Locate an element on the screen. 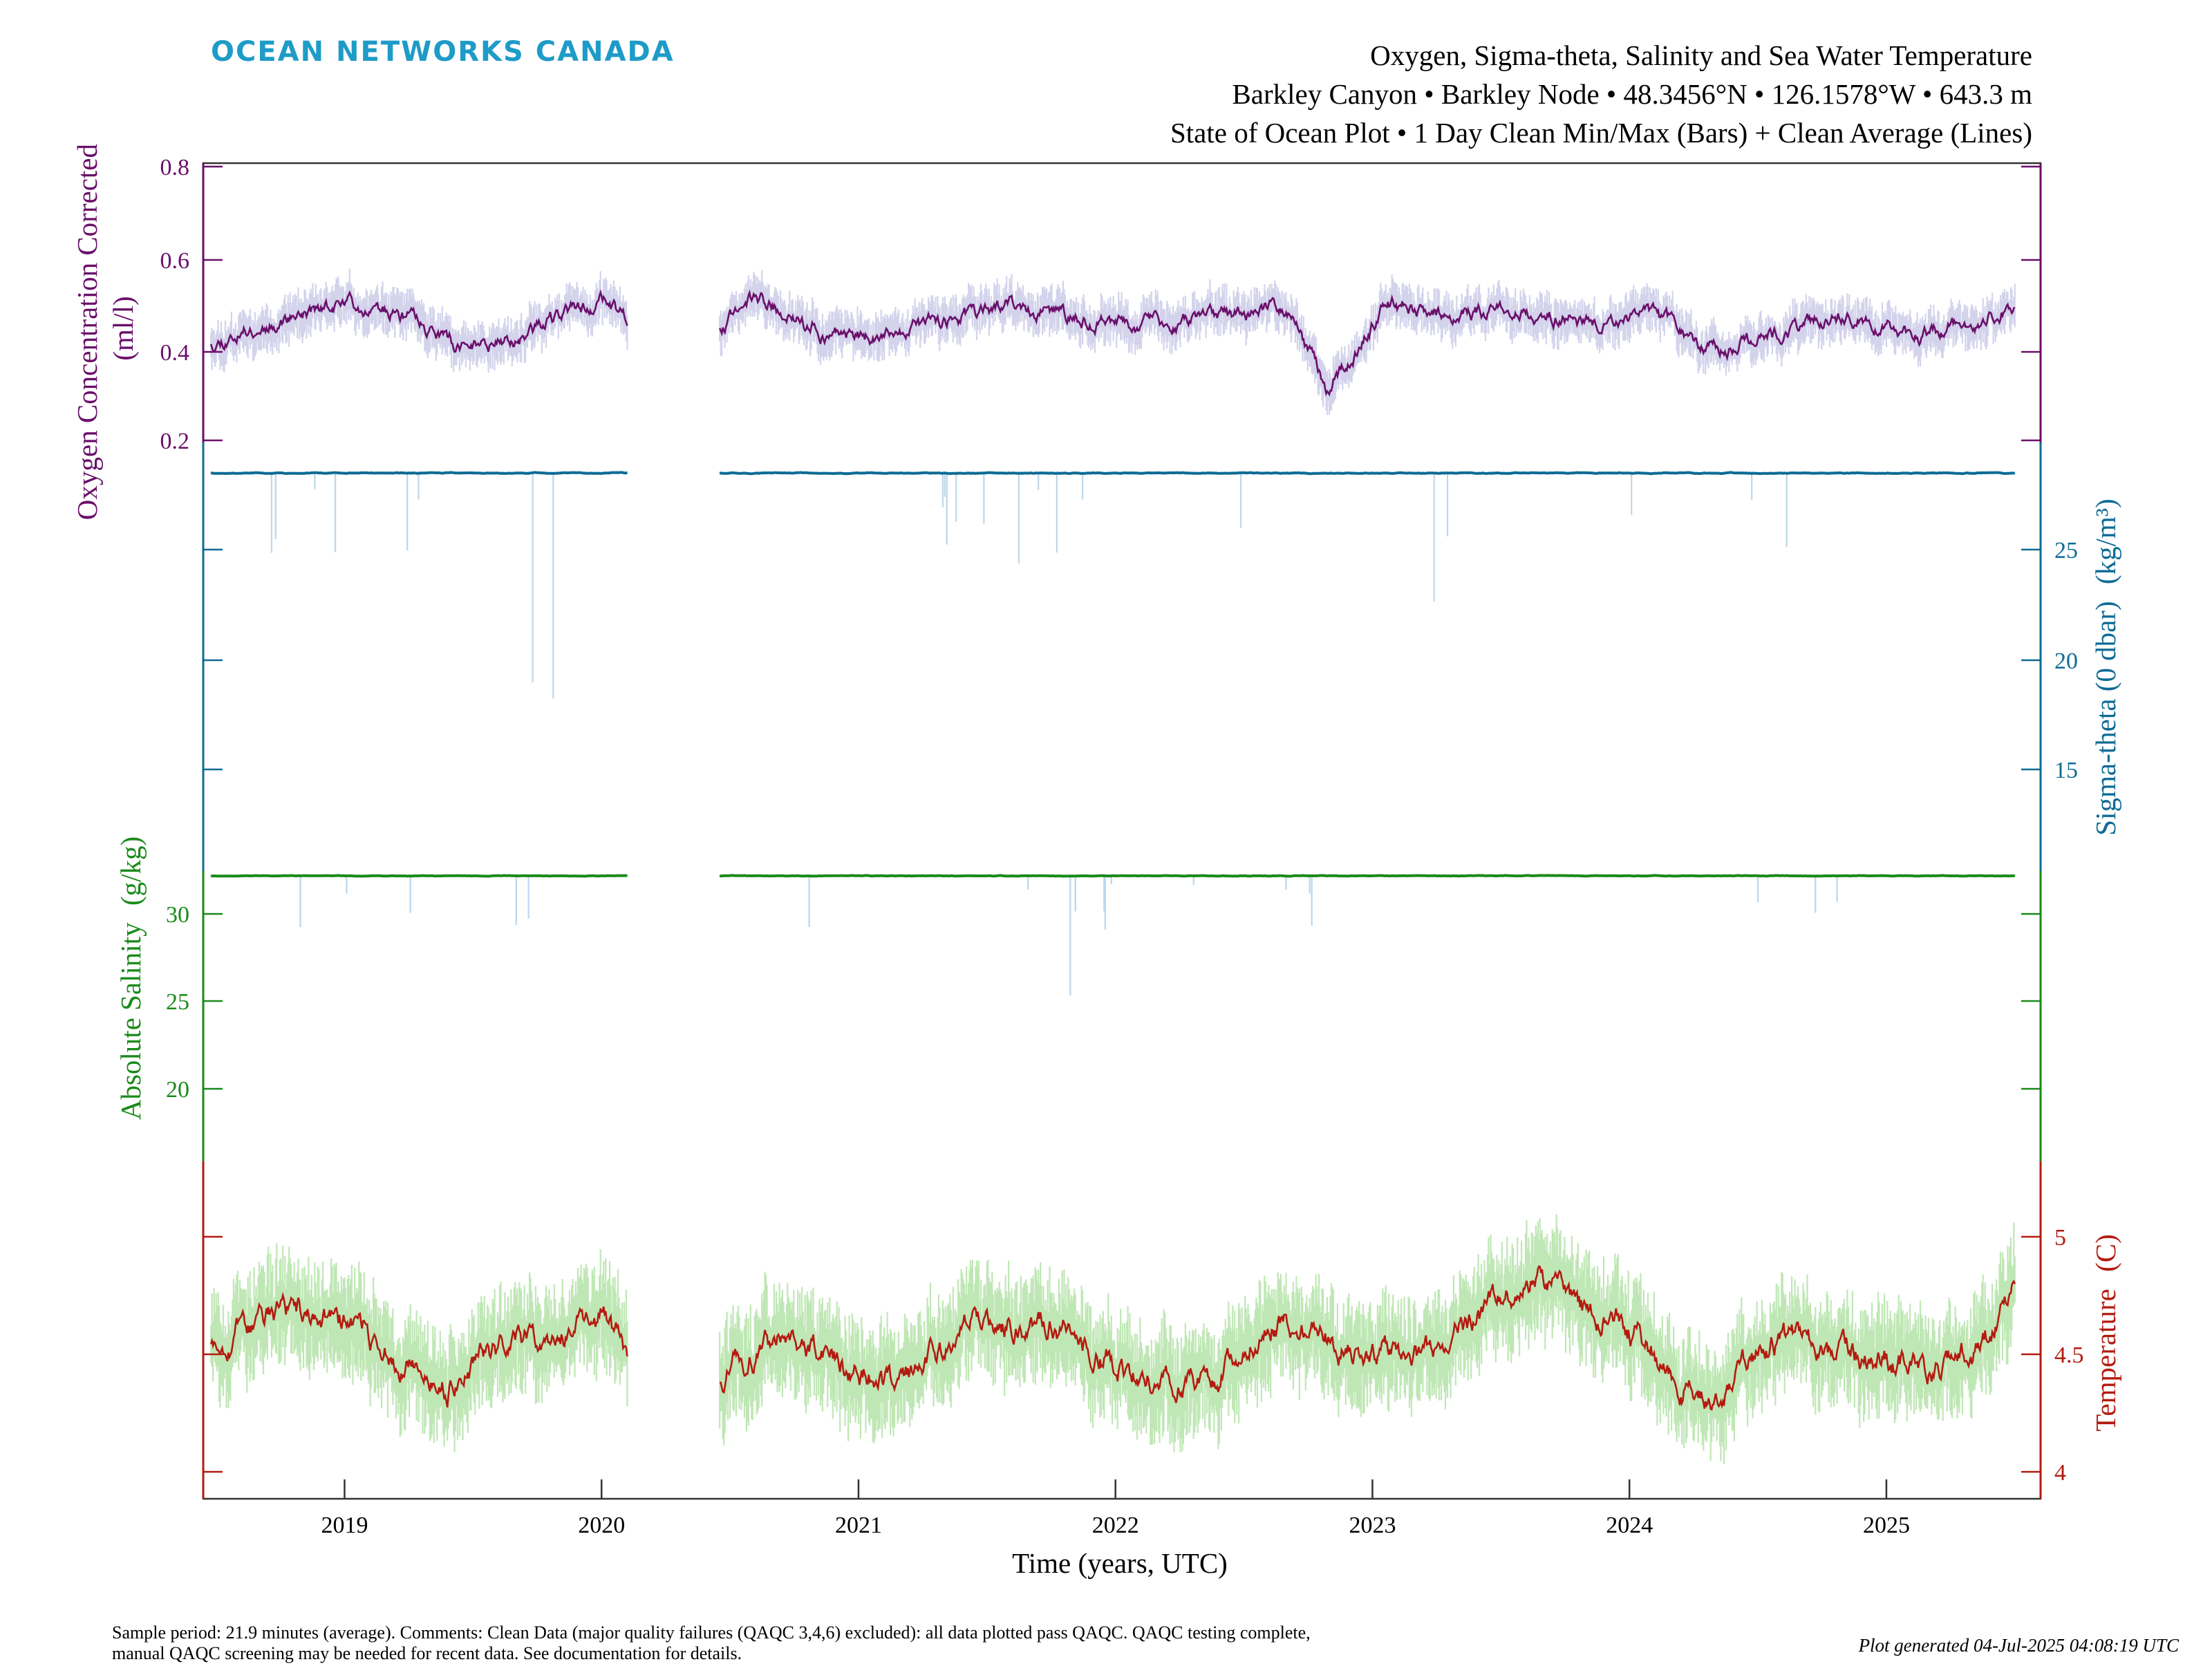  salinity-tick-label: 25 is located at coordinates (177, 1002).